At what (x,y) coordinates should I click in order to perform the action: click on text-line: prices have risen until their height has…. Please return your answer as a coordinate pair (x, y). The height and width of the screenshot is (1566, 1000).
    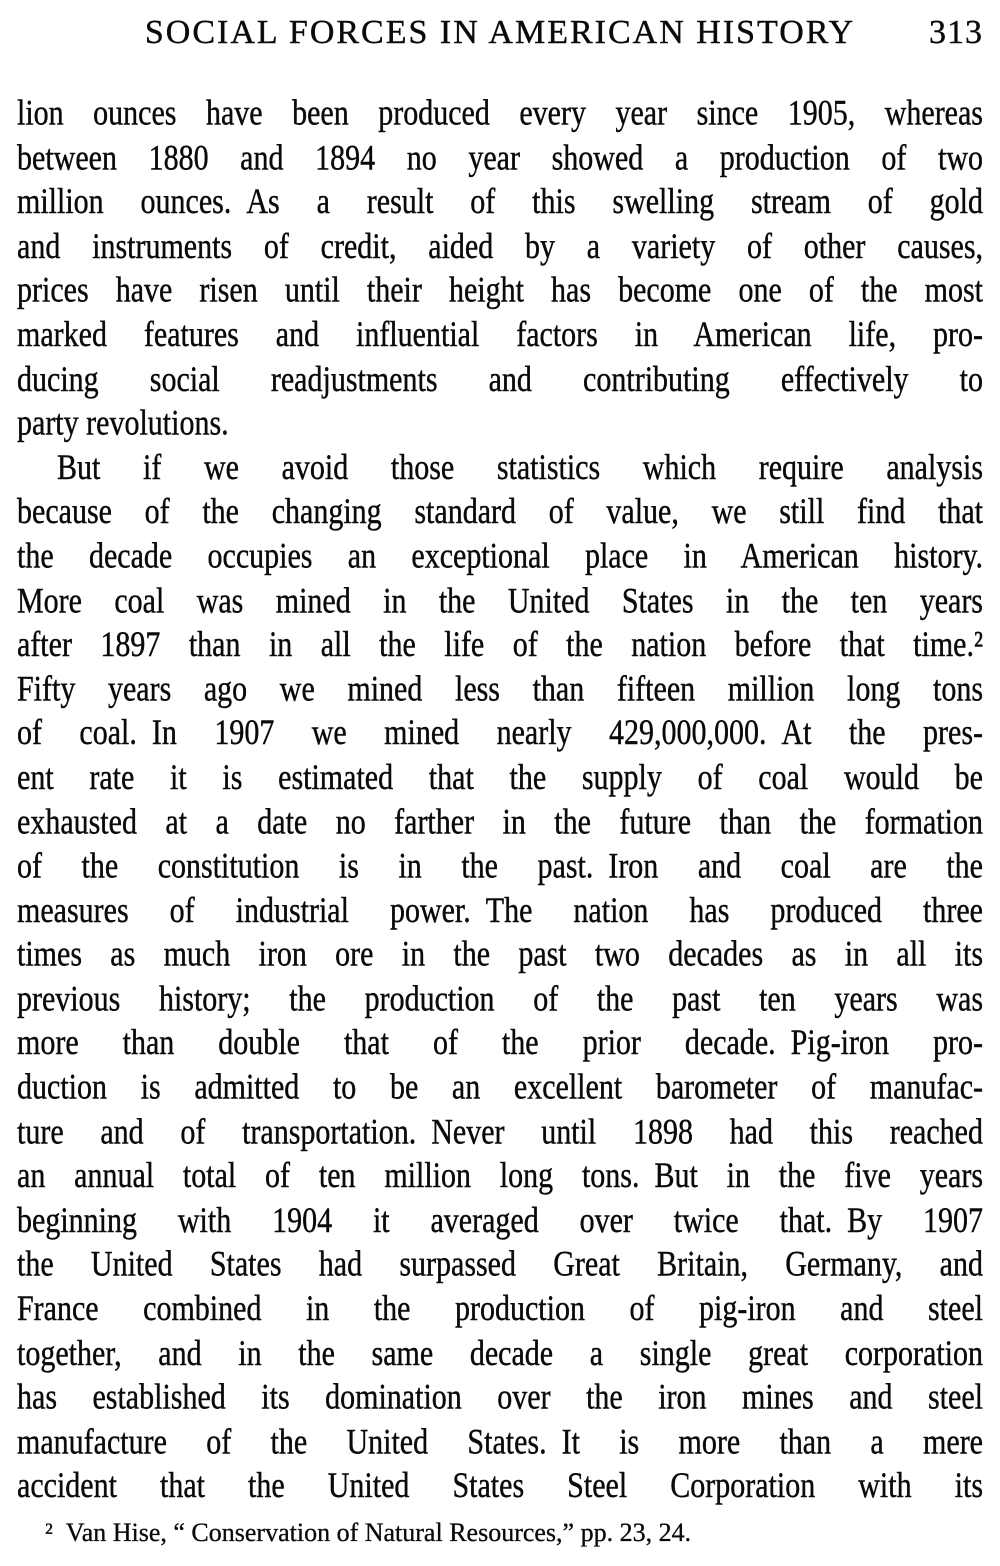
    Looking at the image, I should click on (500, 290).